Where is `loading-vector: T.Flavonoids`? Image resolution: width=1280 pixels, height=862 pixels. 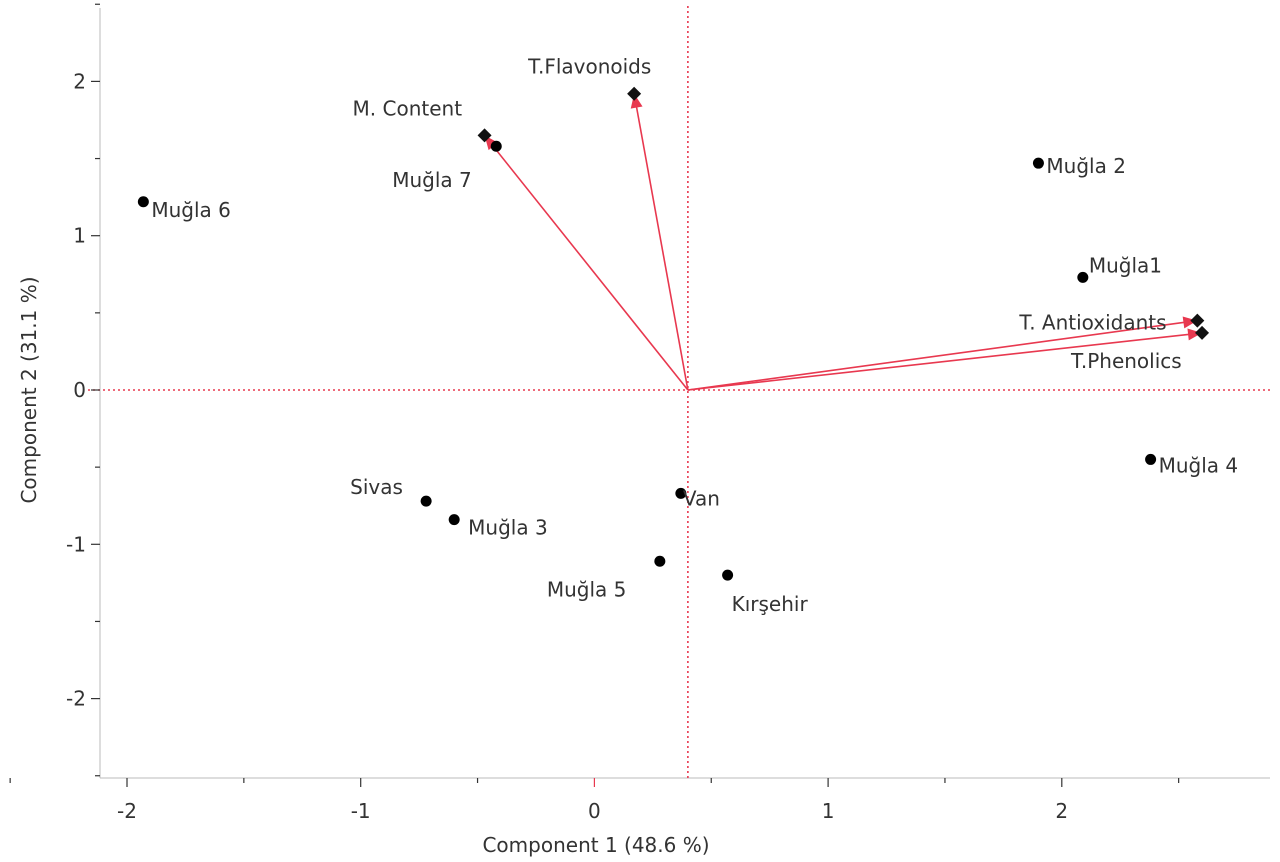
loading-vector: T.Flavonoids is located at coordinates (608, 223).